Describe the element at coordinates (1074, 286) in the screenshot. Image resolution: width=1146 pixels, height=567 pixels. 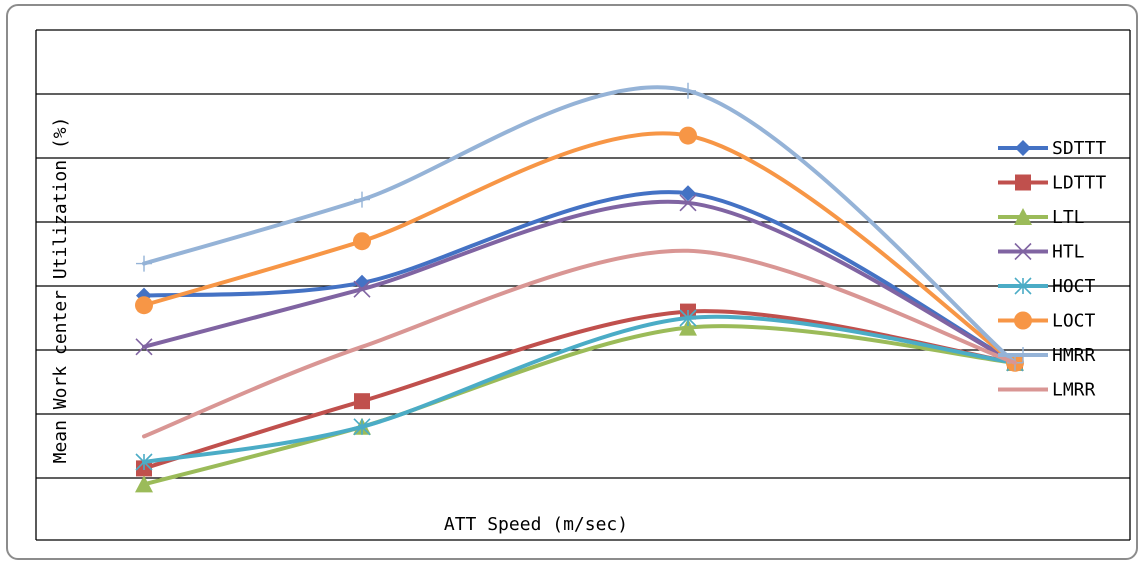
I see `legend-label: HOCT` at that location.